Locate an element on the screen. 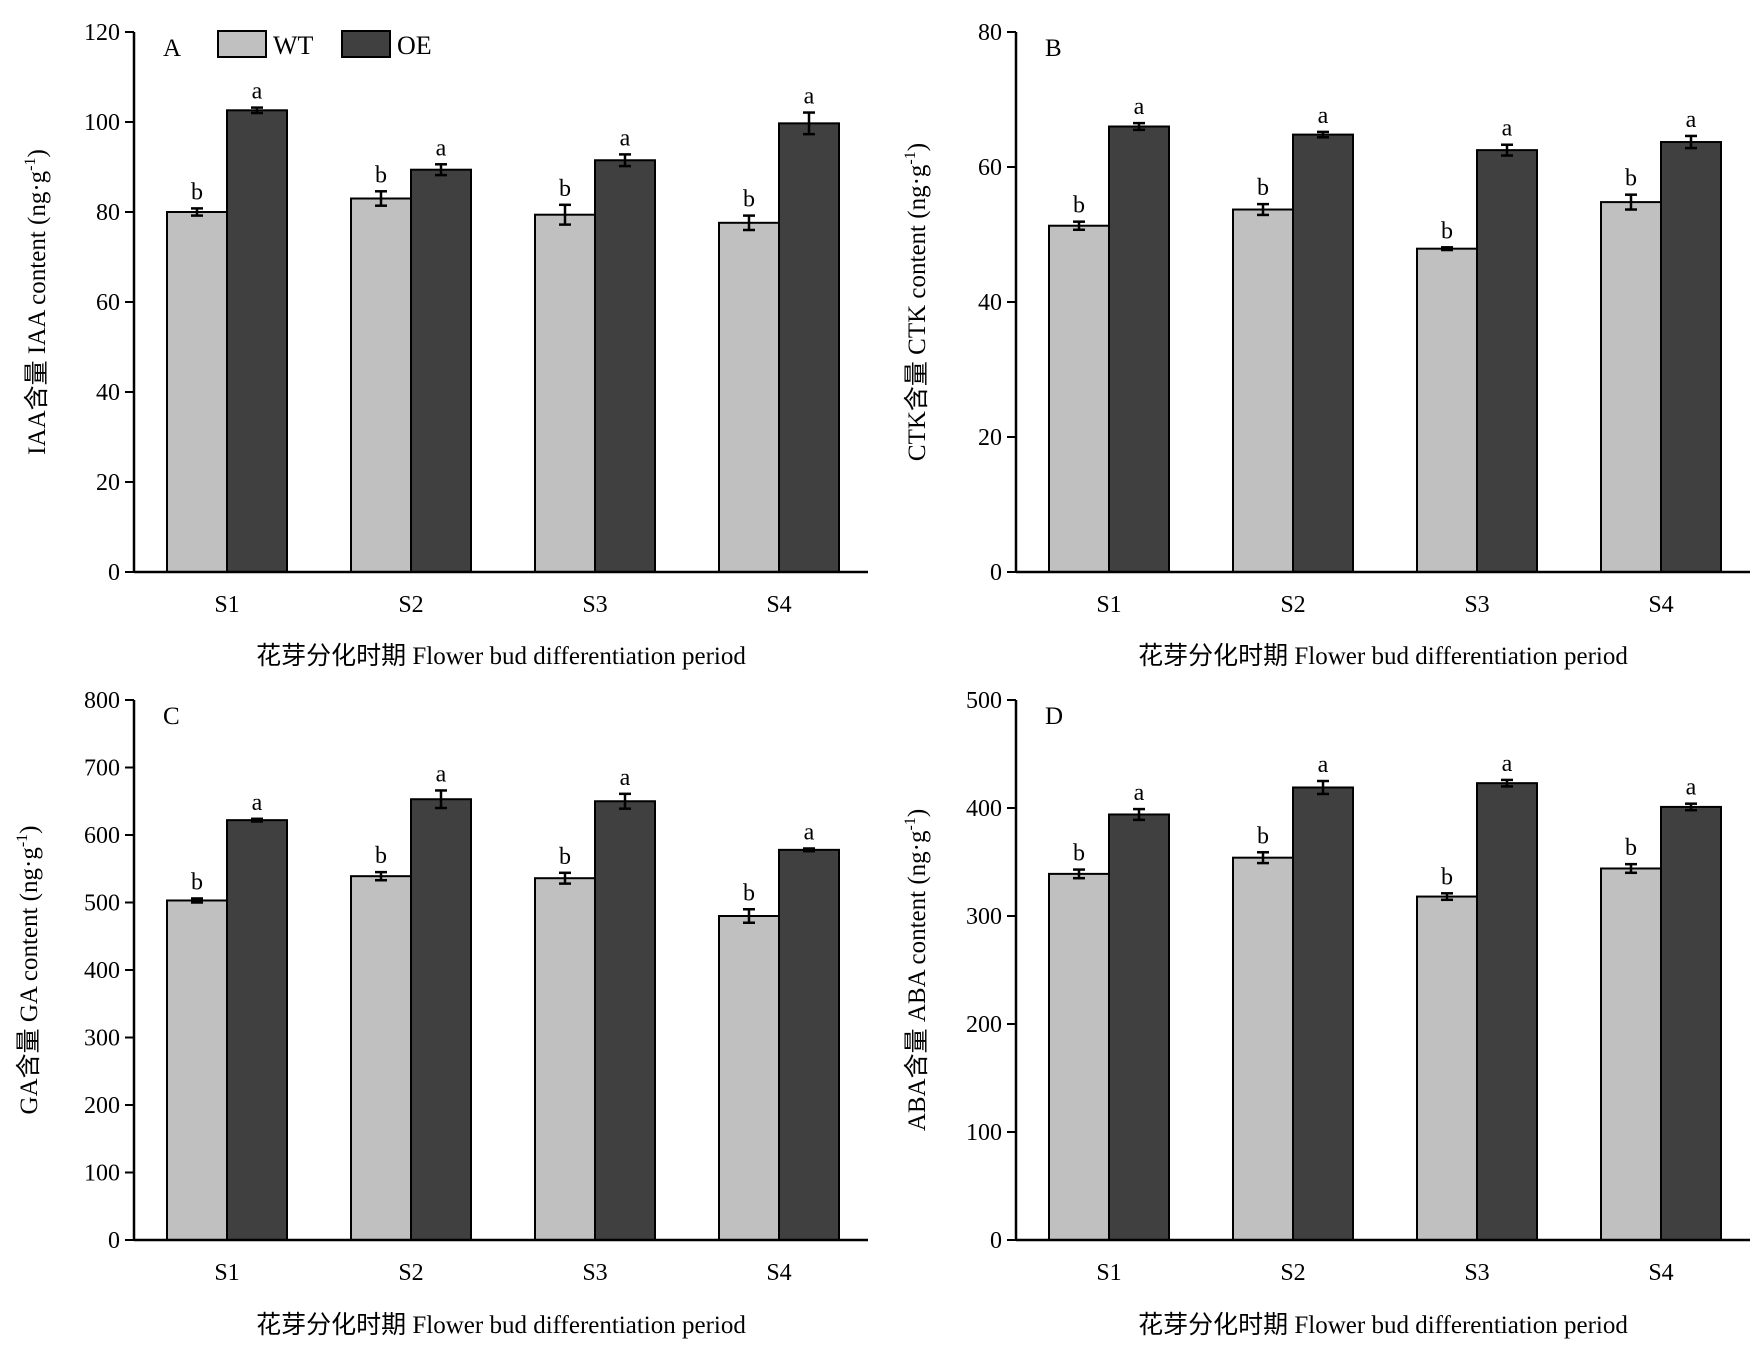 The image size is (1764, 1360). y-tick-label: 500 is located at coordinates (102, 904).